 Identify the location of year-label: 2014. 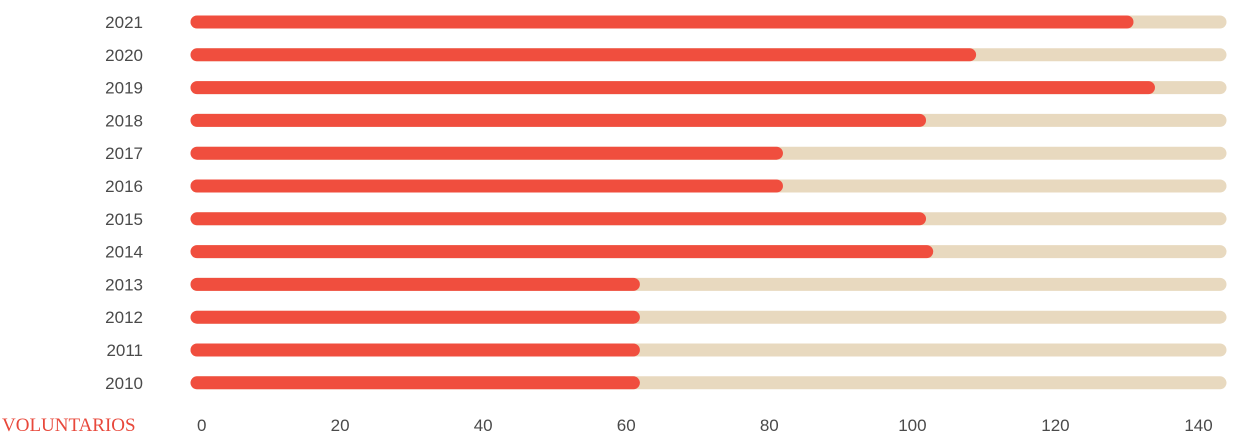
(124, 252).